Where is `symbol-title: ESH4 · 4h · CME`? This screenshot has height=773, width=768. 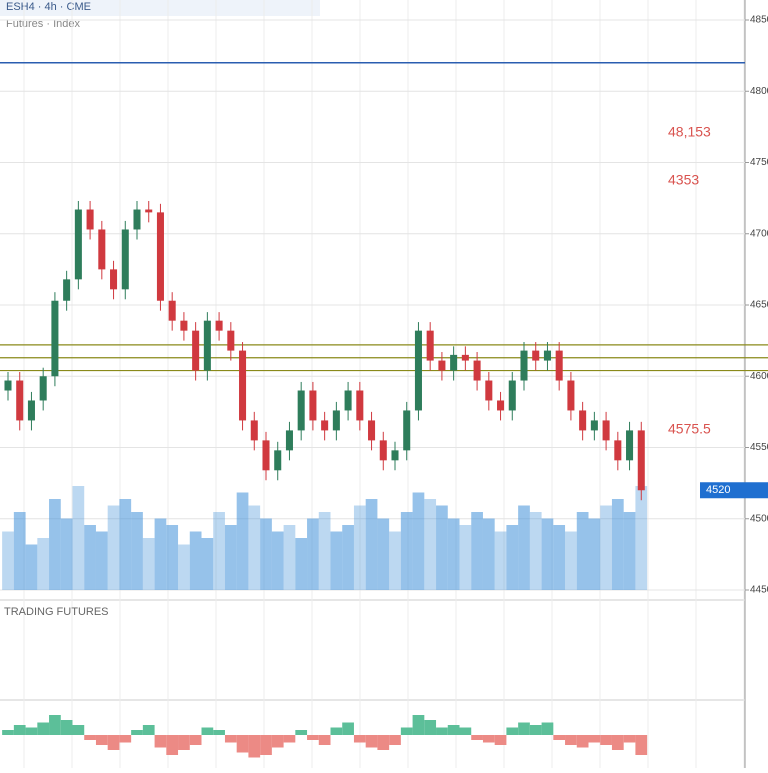 symbol-title: ESH4 · 4h · CME is located at coordinates (48, 7).